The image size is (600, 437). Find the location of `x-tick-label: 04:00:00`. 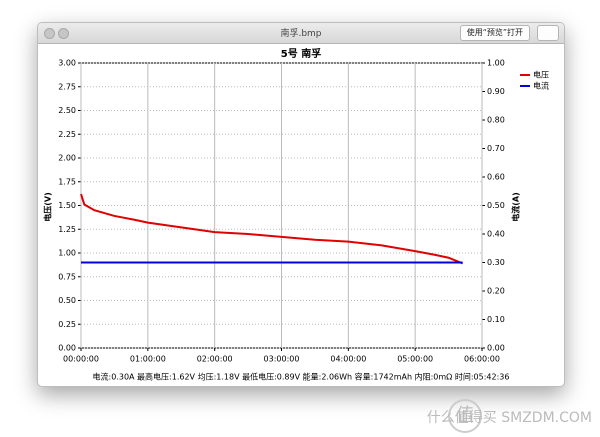

x-tick-label: 04:00:00 is located at coordinates (348, 359).